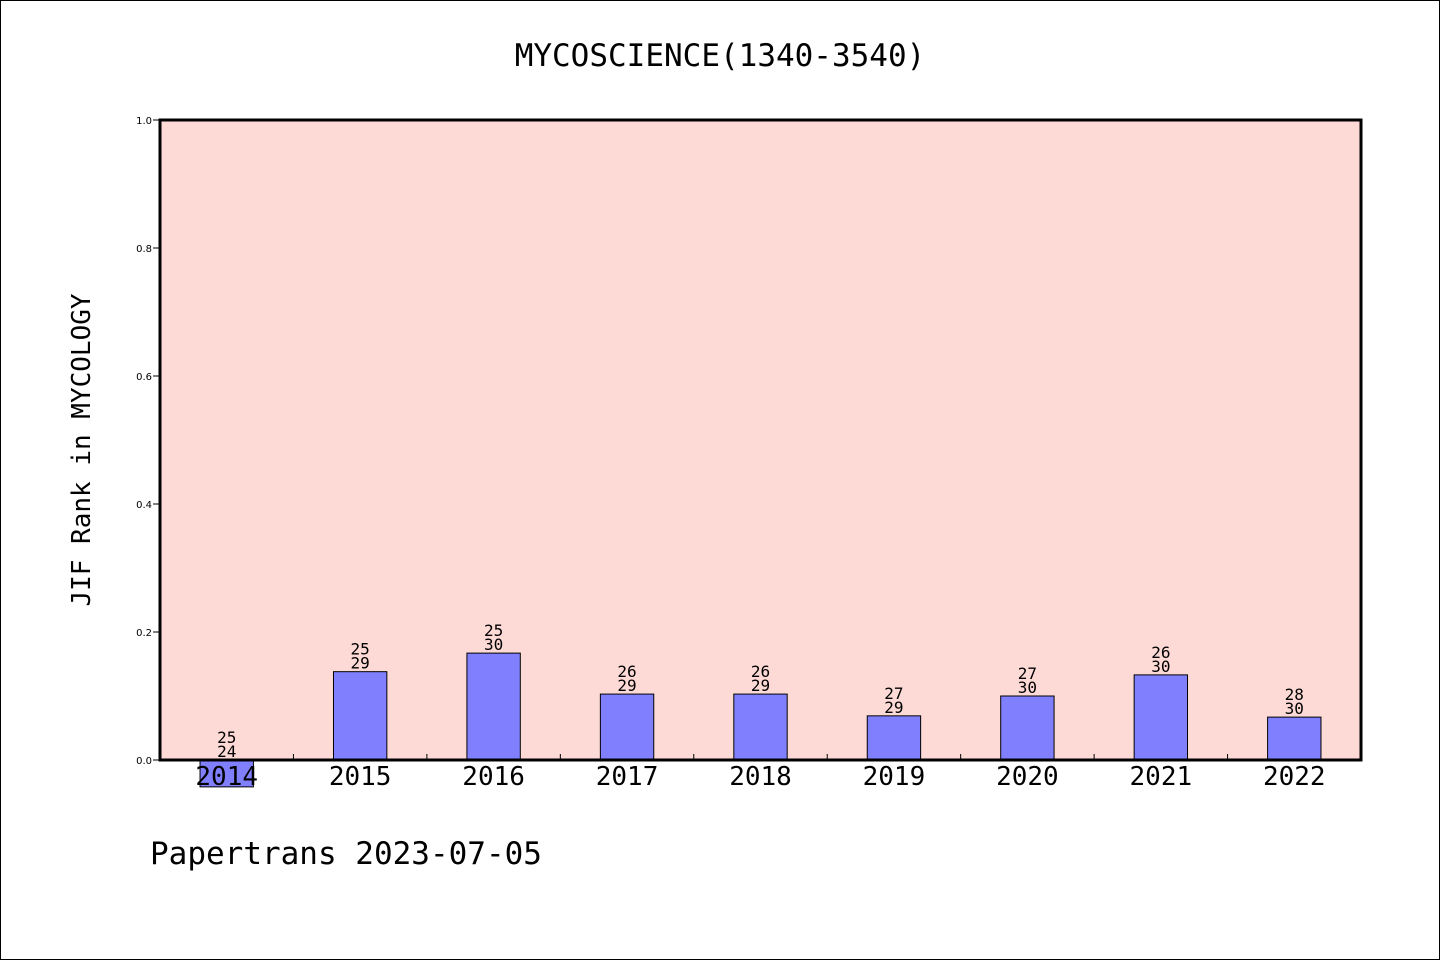 Image resolution: width=1440 pixels, height=960 pixels. I want to click on x-tick-label: 2014, so click(226, 777).